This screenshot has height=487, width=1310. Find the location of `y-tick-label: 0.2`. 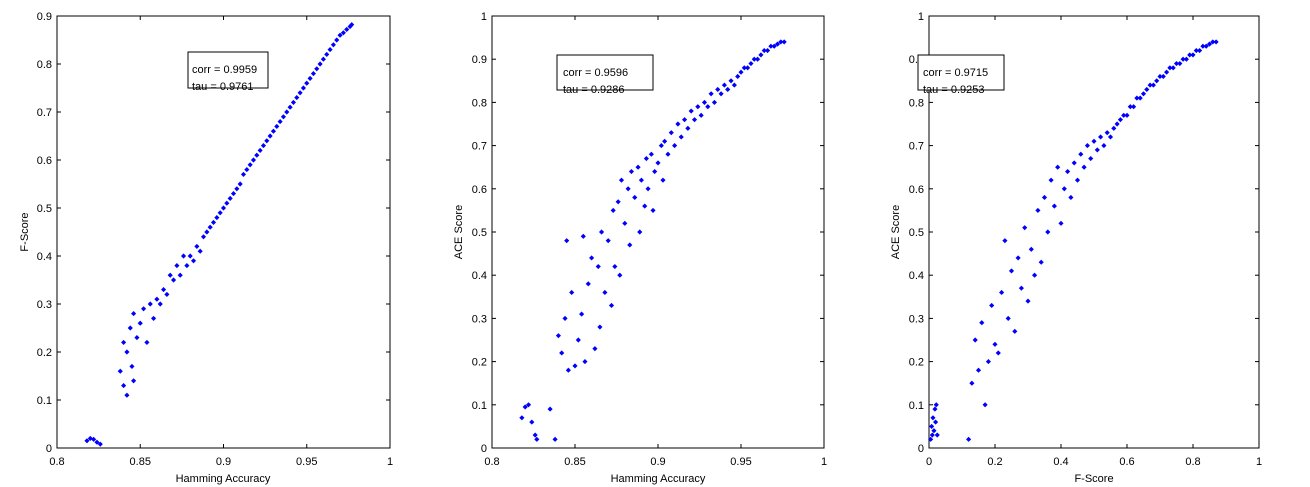

y-tick-label: 0.2 is located at coordinates (916, 363).